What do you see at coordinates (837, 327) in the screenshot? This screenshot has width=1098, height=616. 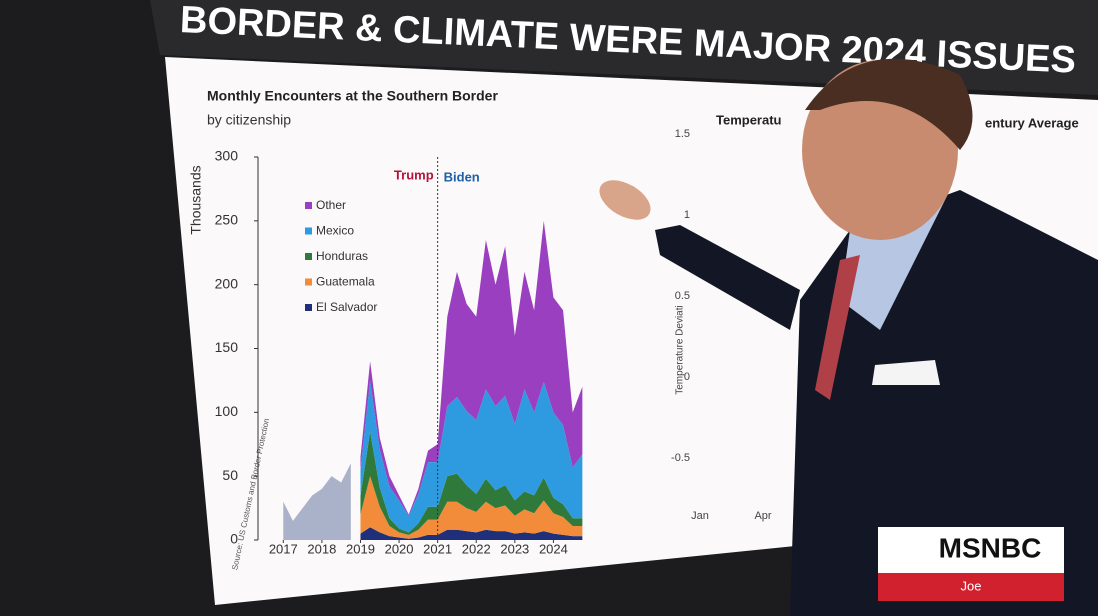 I see `tie` at bounding box center [837, 327].